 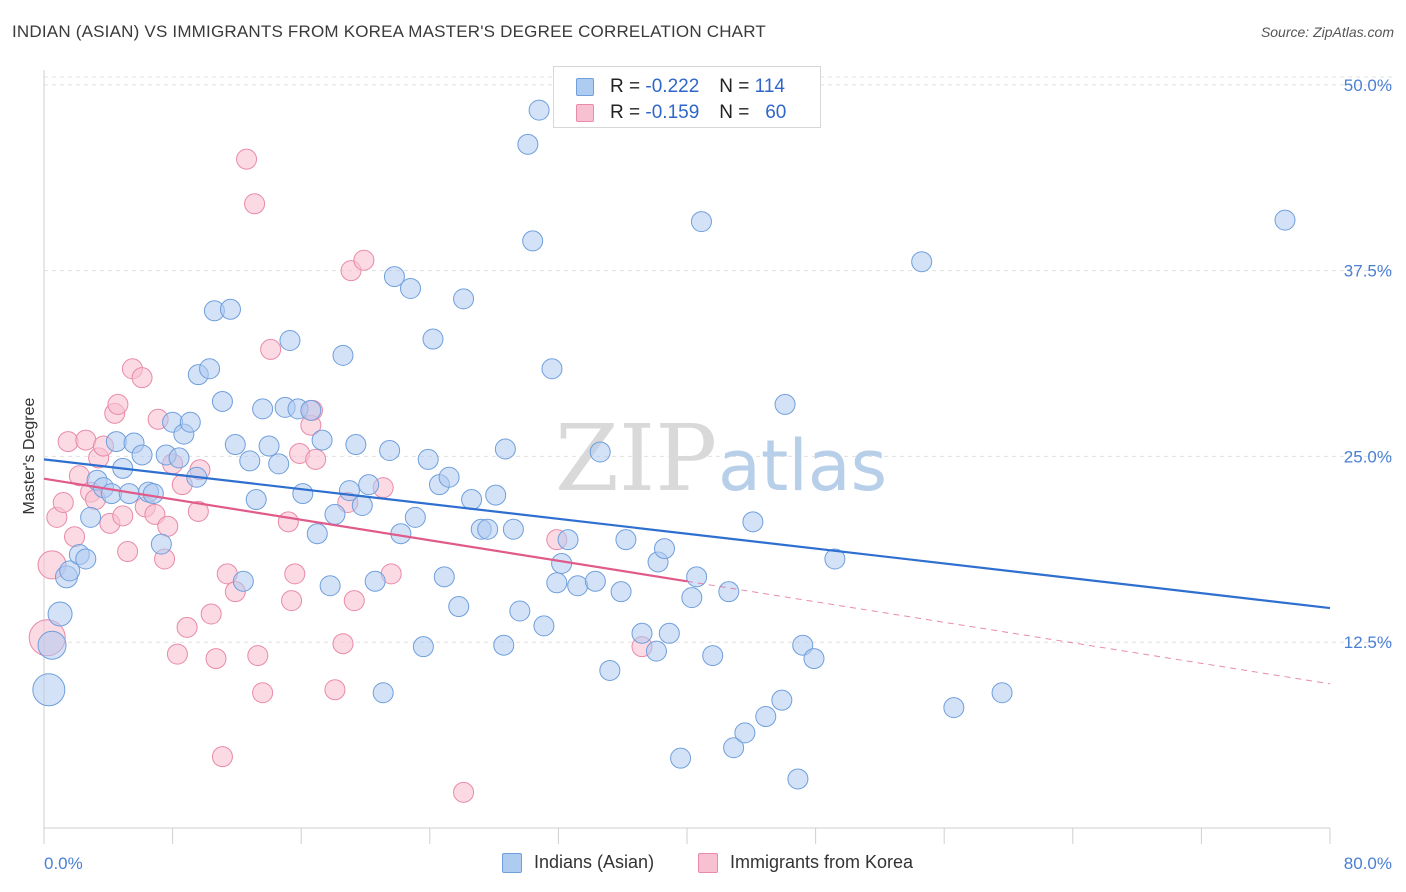 I want to click on trend-line-korea-extension, so click(x=1008, y=632).